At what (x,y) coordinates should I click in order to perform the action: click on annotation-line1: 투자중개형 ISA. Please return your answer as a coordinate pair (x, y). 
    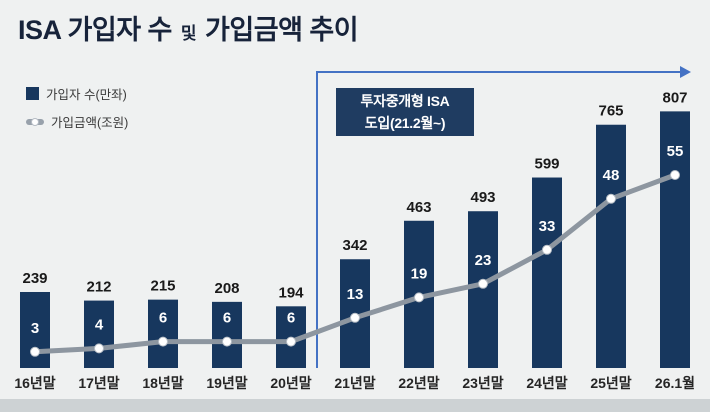
    Looking at the image, I should click on (405, 101).